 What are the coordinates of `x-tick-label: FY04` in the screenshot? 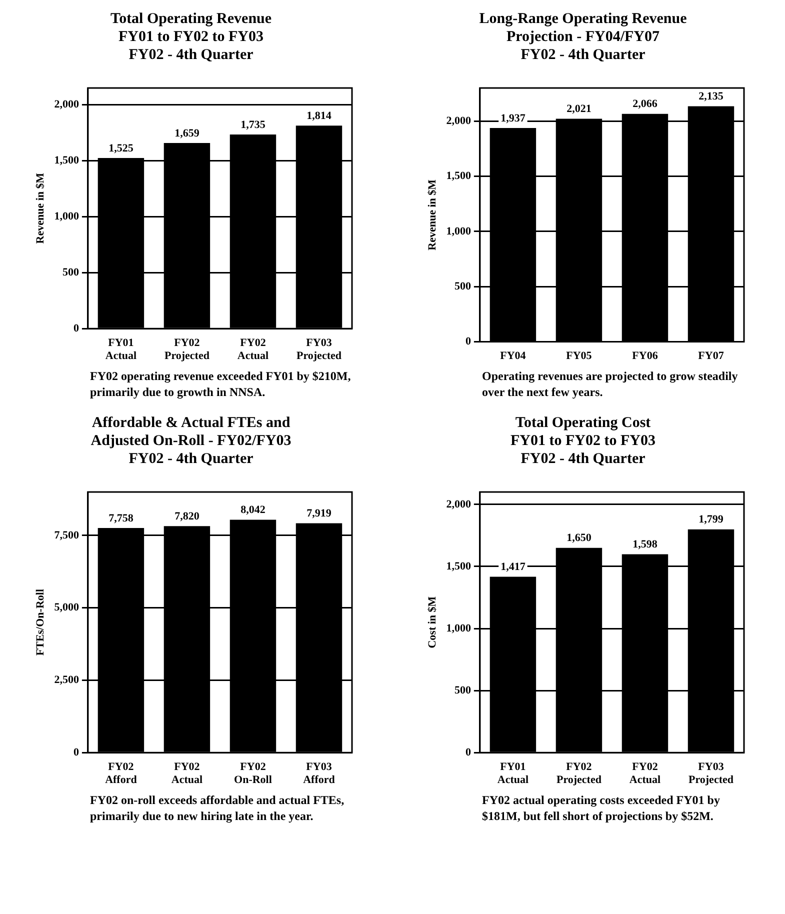 It's located at (513, 356).